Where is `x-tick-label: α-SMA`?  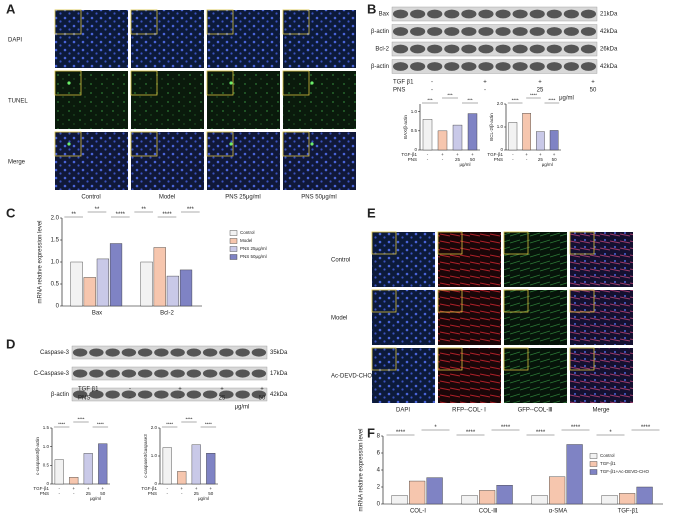 x-tick-label: α-SMA is located at coordinates (558, 512).